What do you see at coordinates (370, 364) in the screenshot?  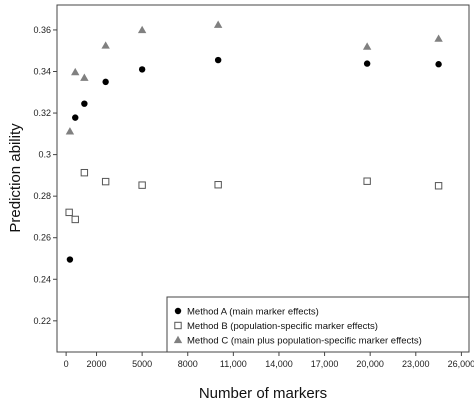 I see `x-tick-label: 20,000` at bounding box center [370, 364].